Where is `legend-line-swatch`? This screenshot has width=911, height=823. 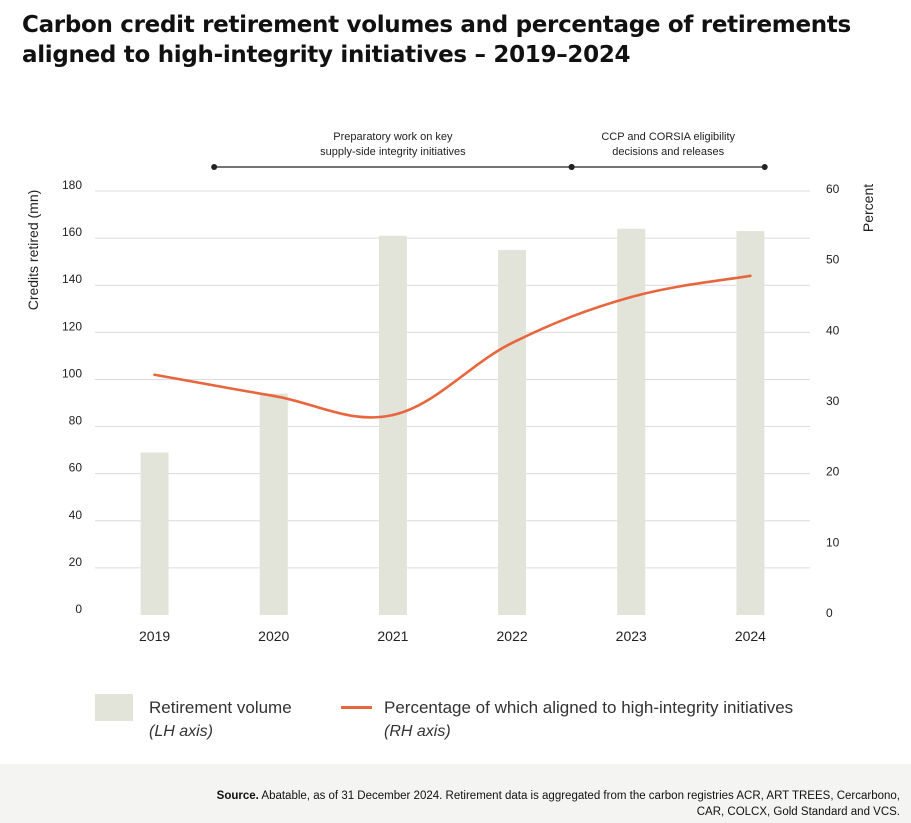 legend-line-swatch is located at coordinates (356, 707).